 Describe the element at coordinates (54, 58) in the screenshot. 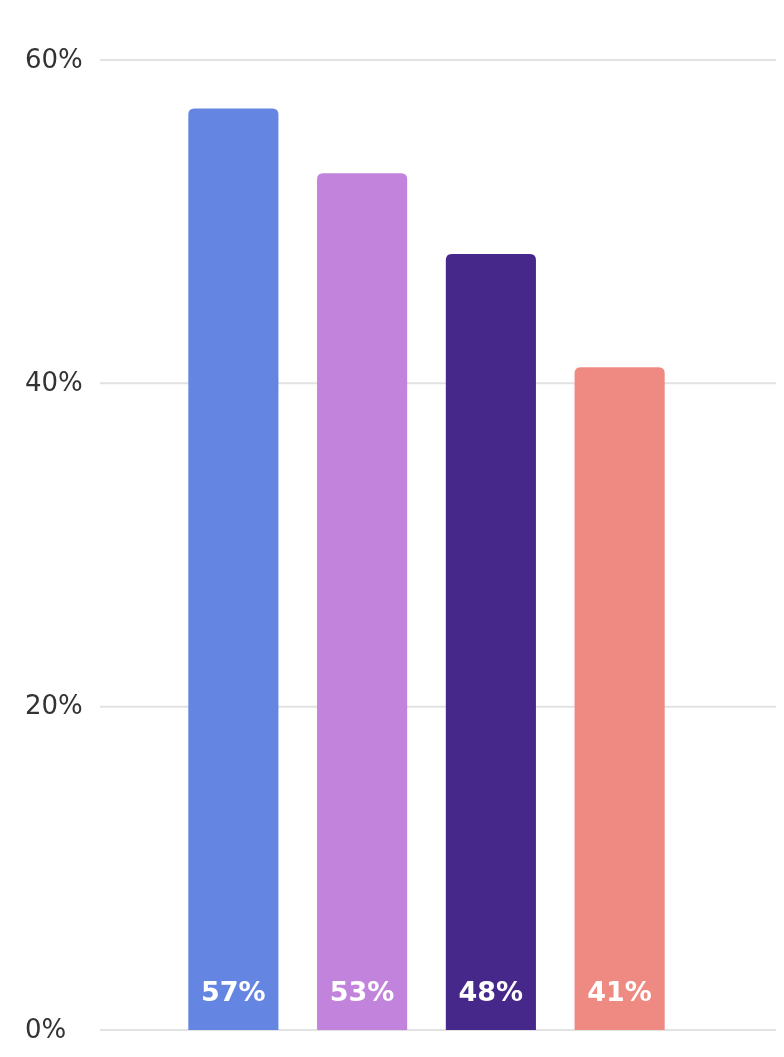

I see `y-tick-label: 60%` at that location.